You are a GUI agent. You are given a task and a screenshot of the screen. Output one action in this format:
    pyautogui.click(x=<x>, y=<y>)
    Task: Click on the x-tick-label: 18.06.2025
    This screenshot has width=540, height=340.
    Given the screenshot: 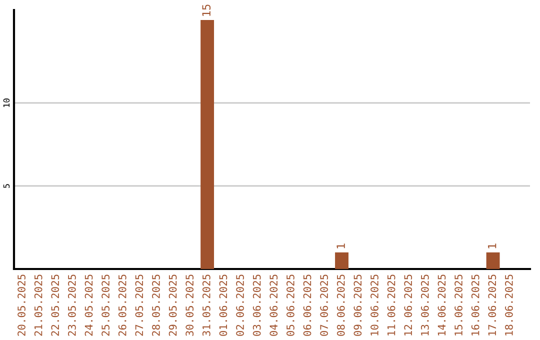 What is the action you would take?
    pyautogui.click(x=509, y=305)
    